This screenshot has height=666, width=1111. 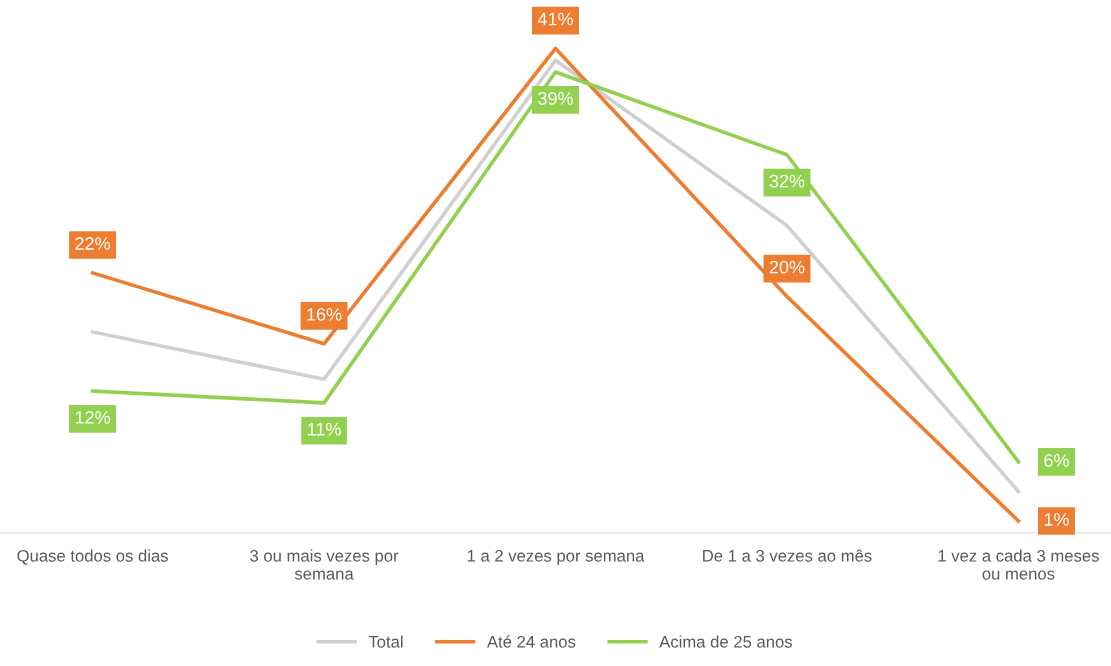 What do you see at coordinates (324, 564) in the screenshot?
I see `x-tick-label: 3 ou mais vezes por semana` at bounding box center [324, 564].